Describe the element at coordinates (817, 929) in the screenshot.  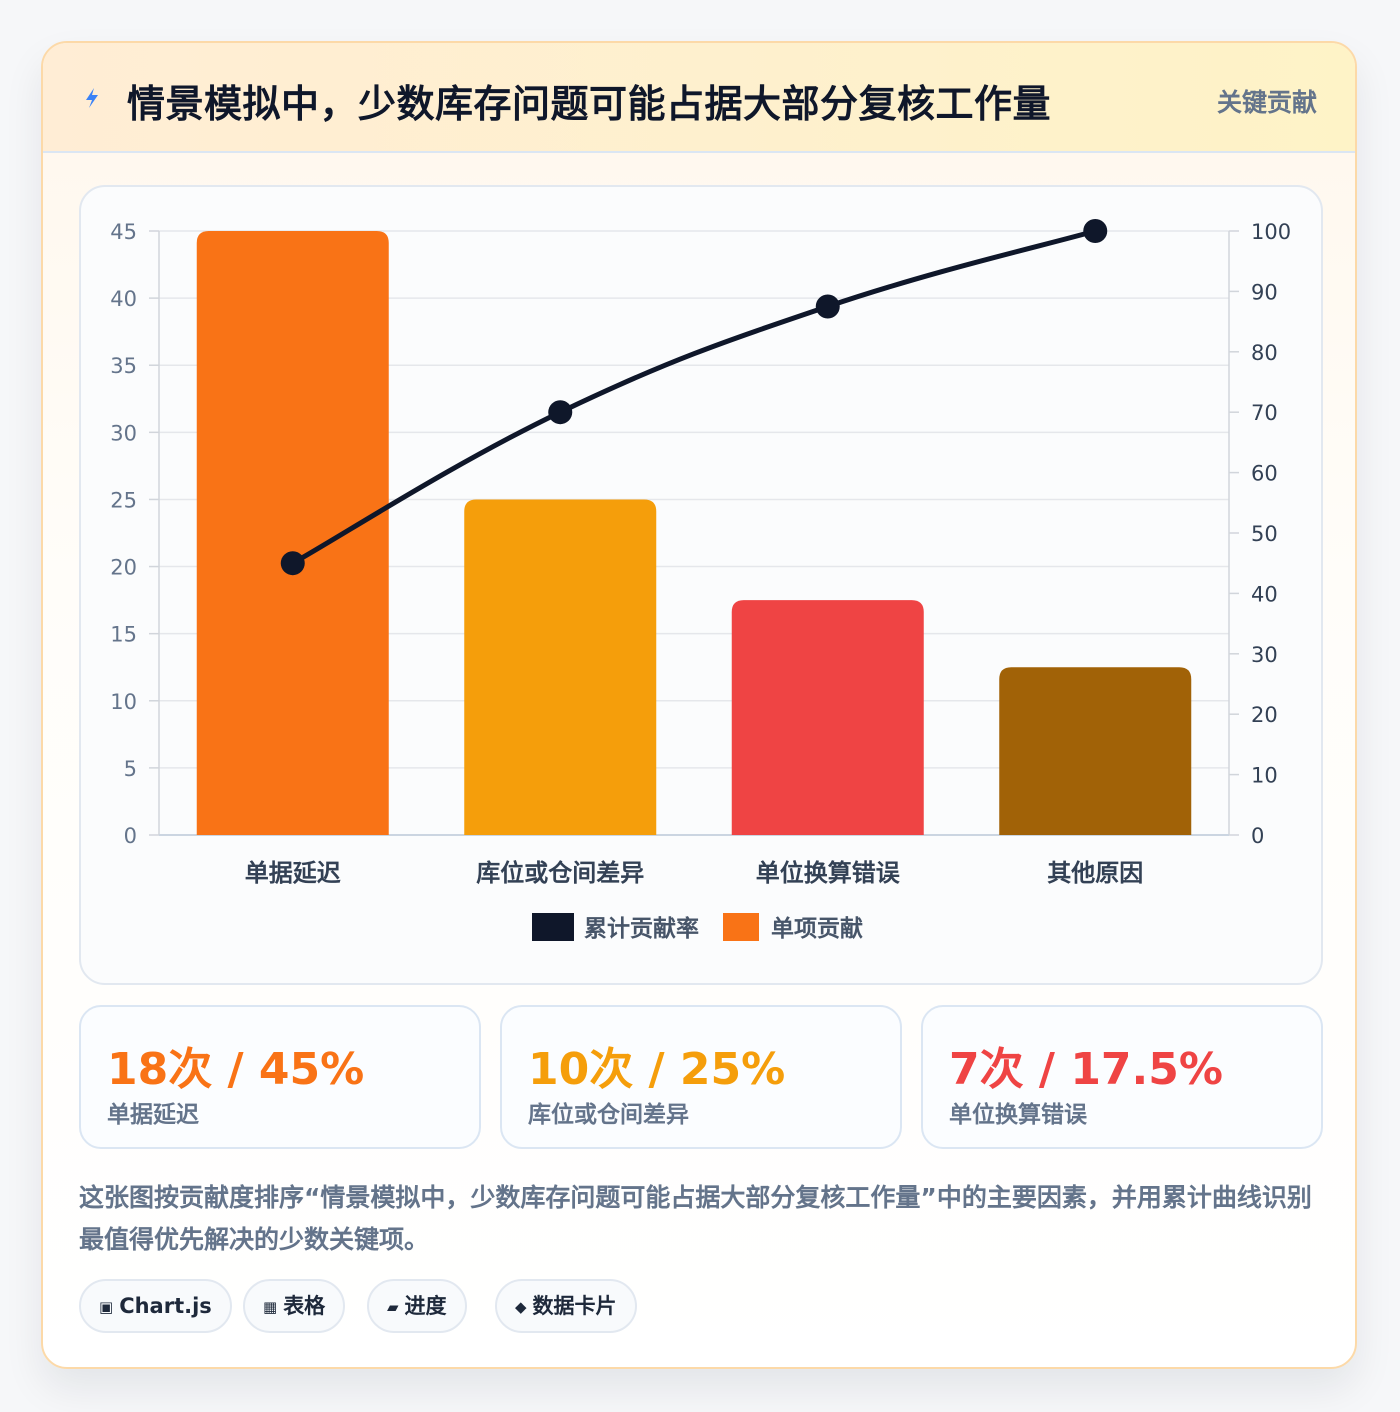
I see `legend-label-item: 单项贡献` at that location.